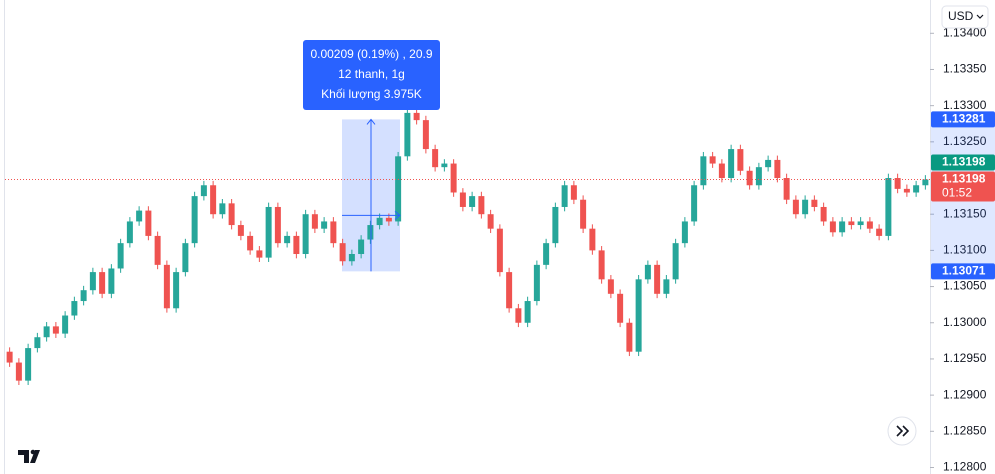 Image resolution: width=995 pixels, height=474 pixels. I want to click on measure-high-label-bg, so click(963, 119).